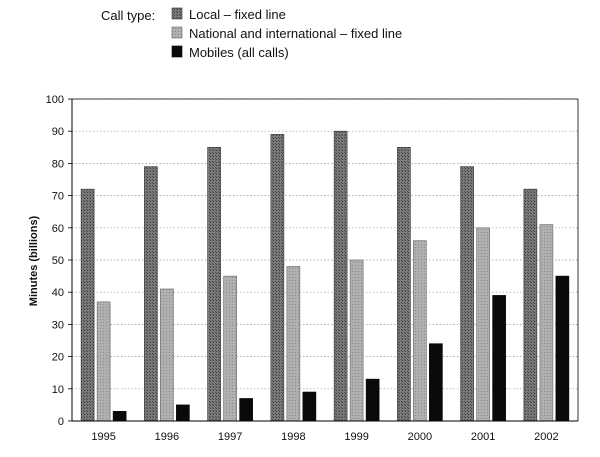 The image size is (600, 457). I want to click on y-tick-label: 60, so click(58, 229).